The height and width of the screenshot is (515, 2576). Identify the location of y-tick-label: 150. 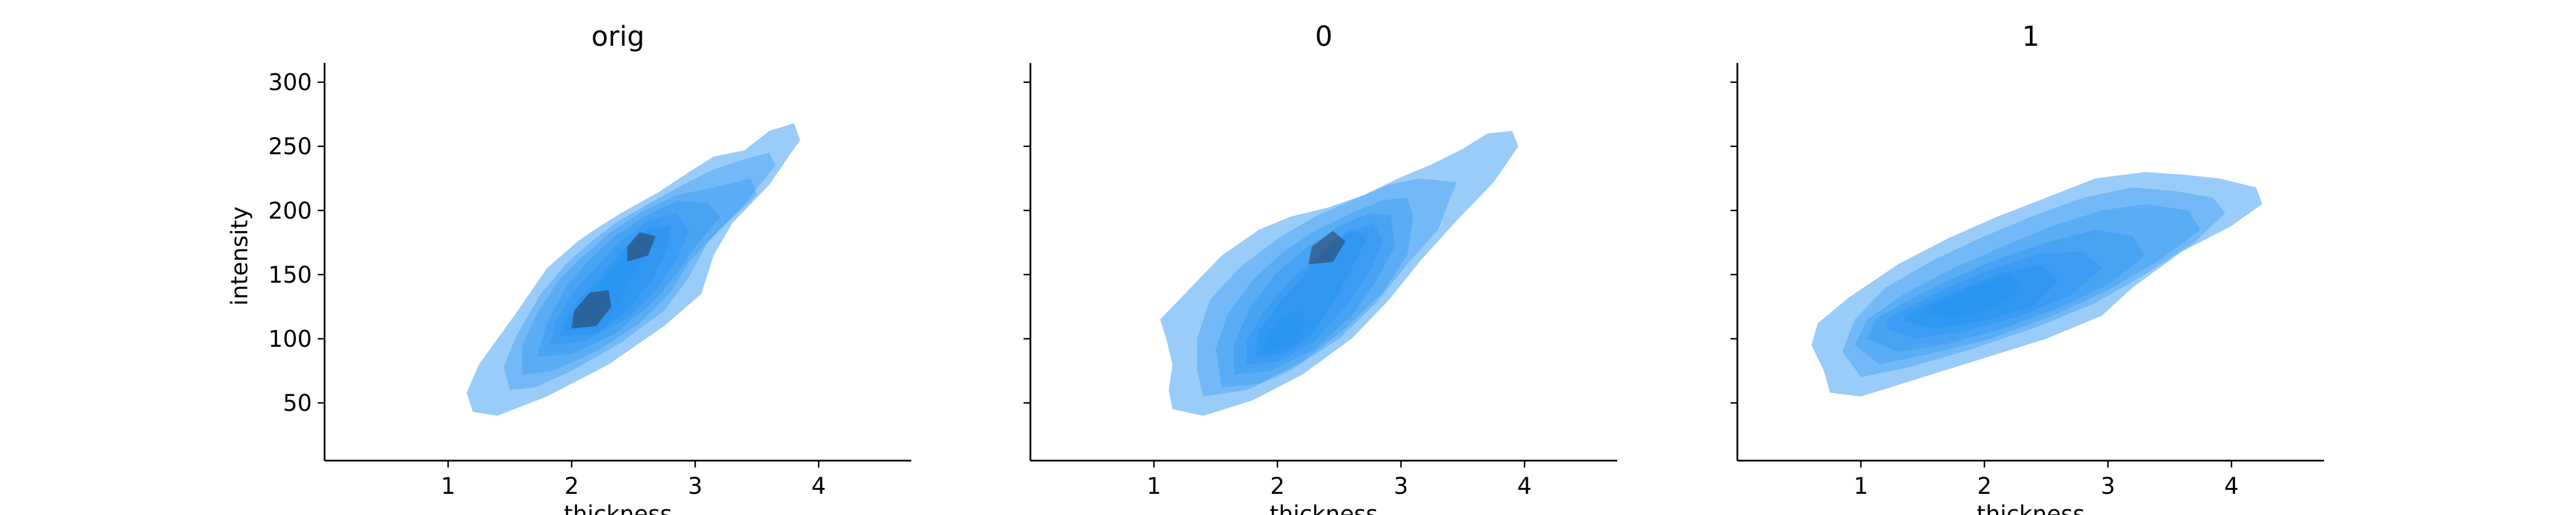
(290, 275).